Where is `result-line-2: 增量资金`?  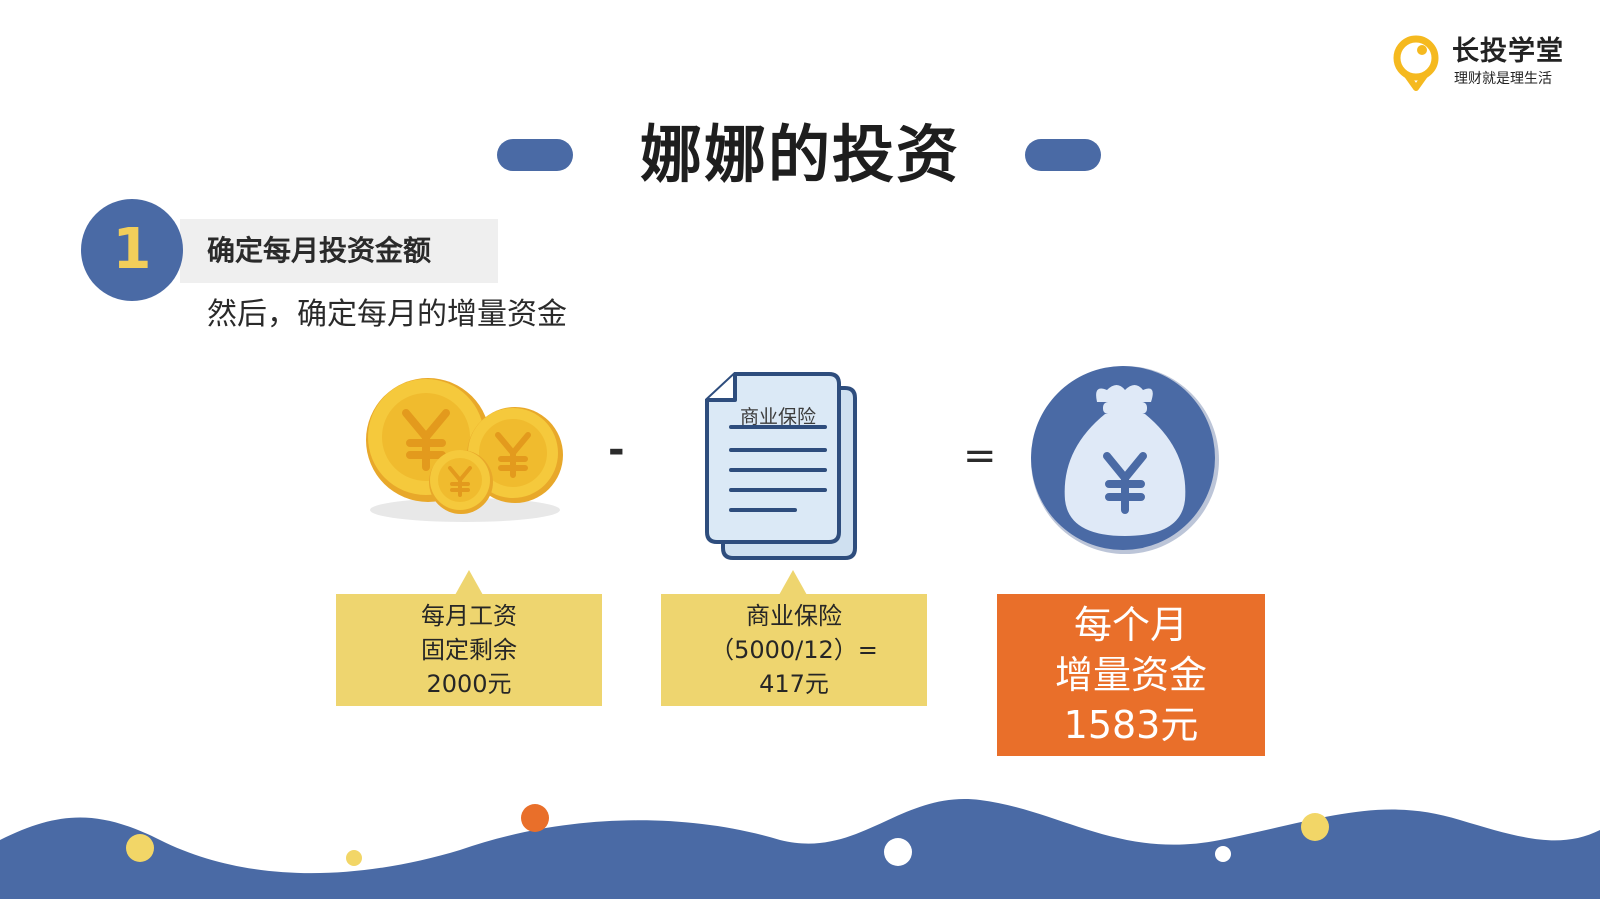 result-line-2: 增量资金 is located at coordinates (1130, 675).